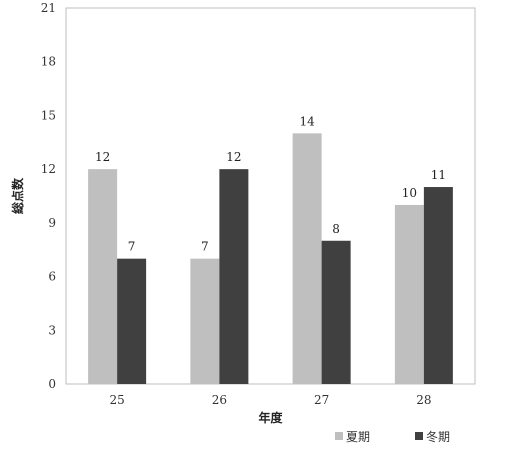 This screenshot has width=505, height=460. Describe the element at coordinates (116, 400) in the screenshot. I see `x-tick-label: 25` at that location.